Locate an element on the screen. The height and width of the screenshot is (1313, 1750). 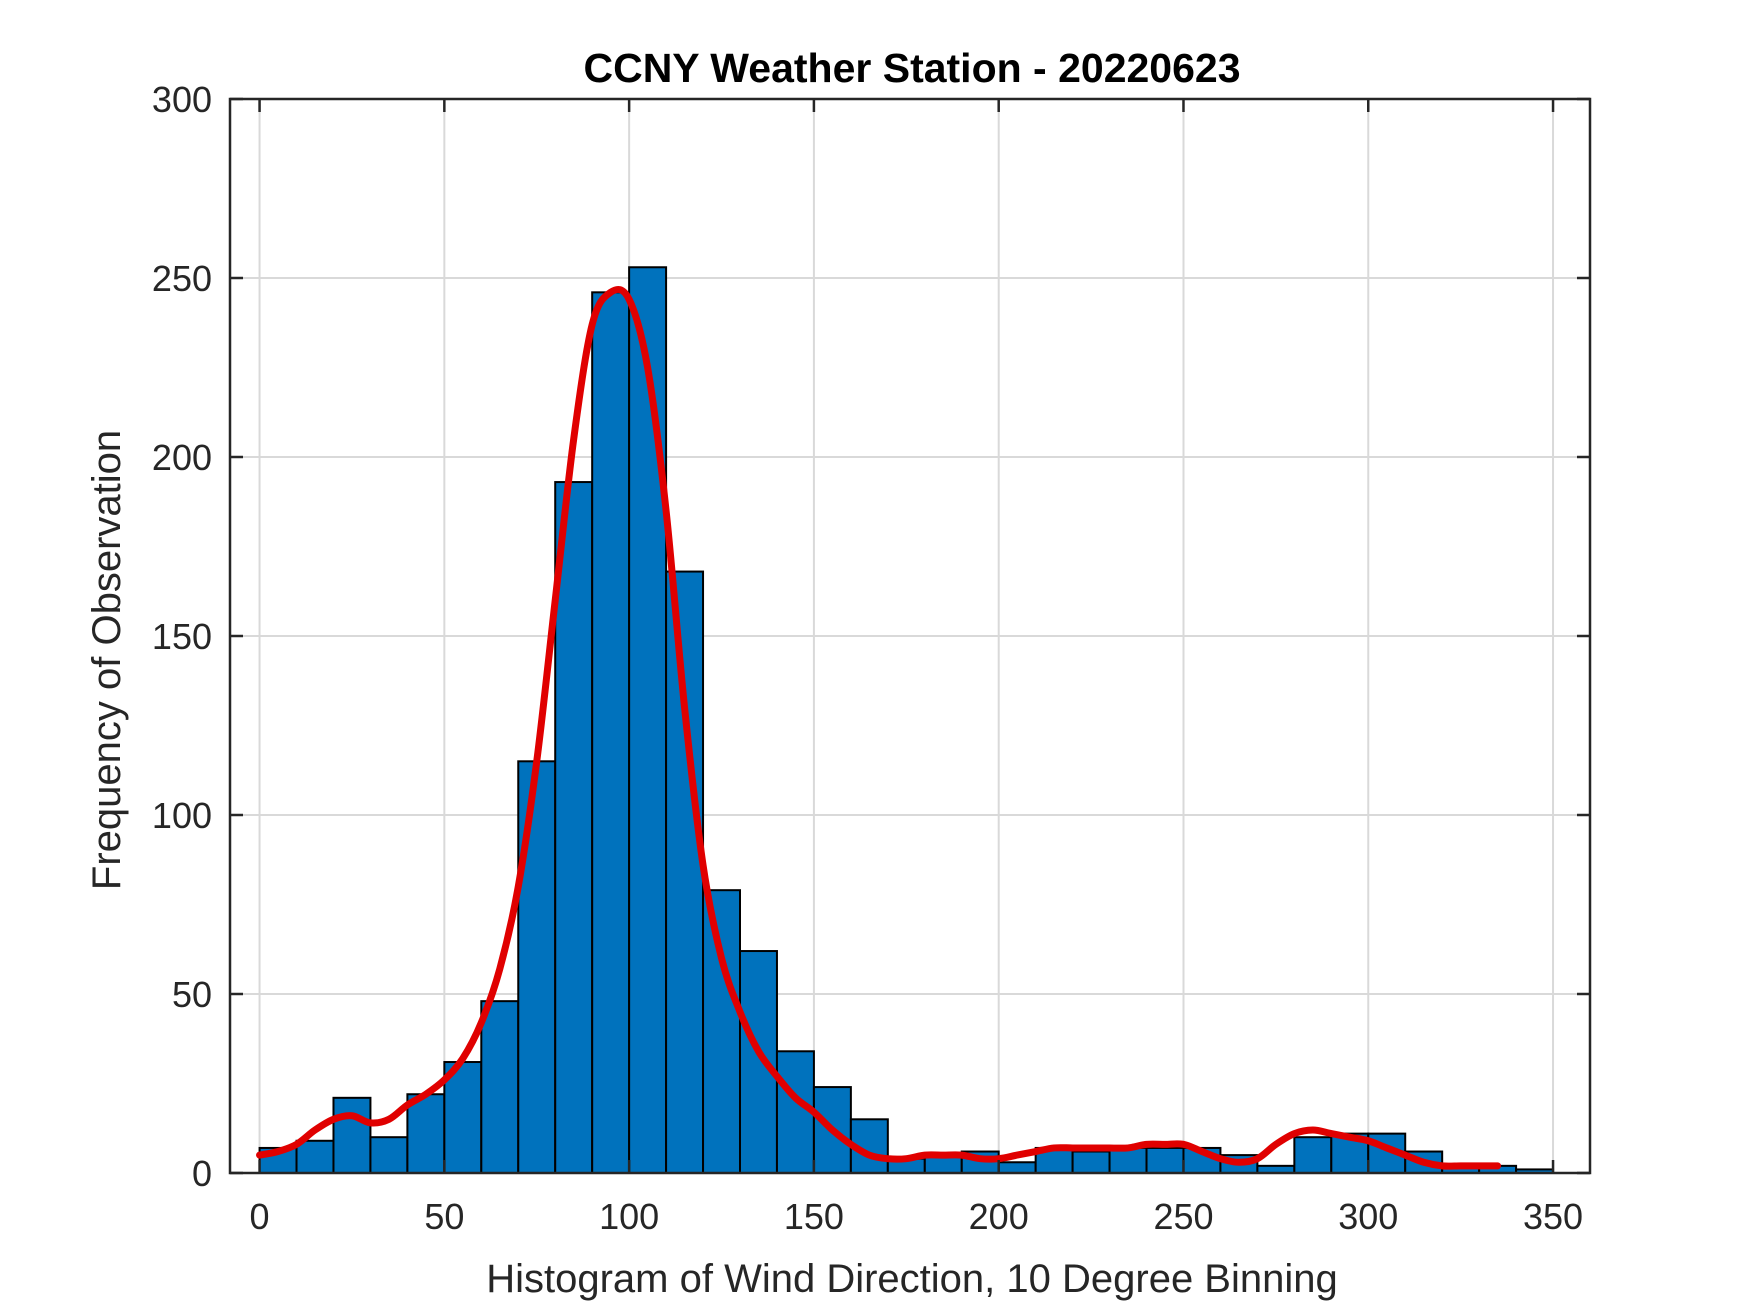
y-tick-label: 150 is located at coordinates (182, 636).